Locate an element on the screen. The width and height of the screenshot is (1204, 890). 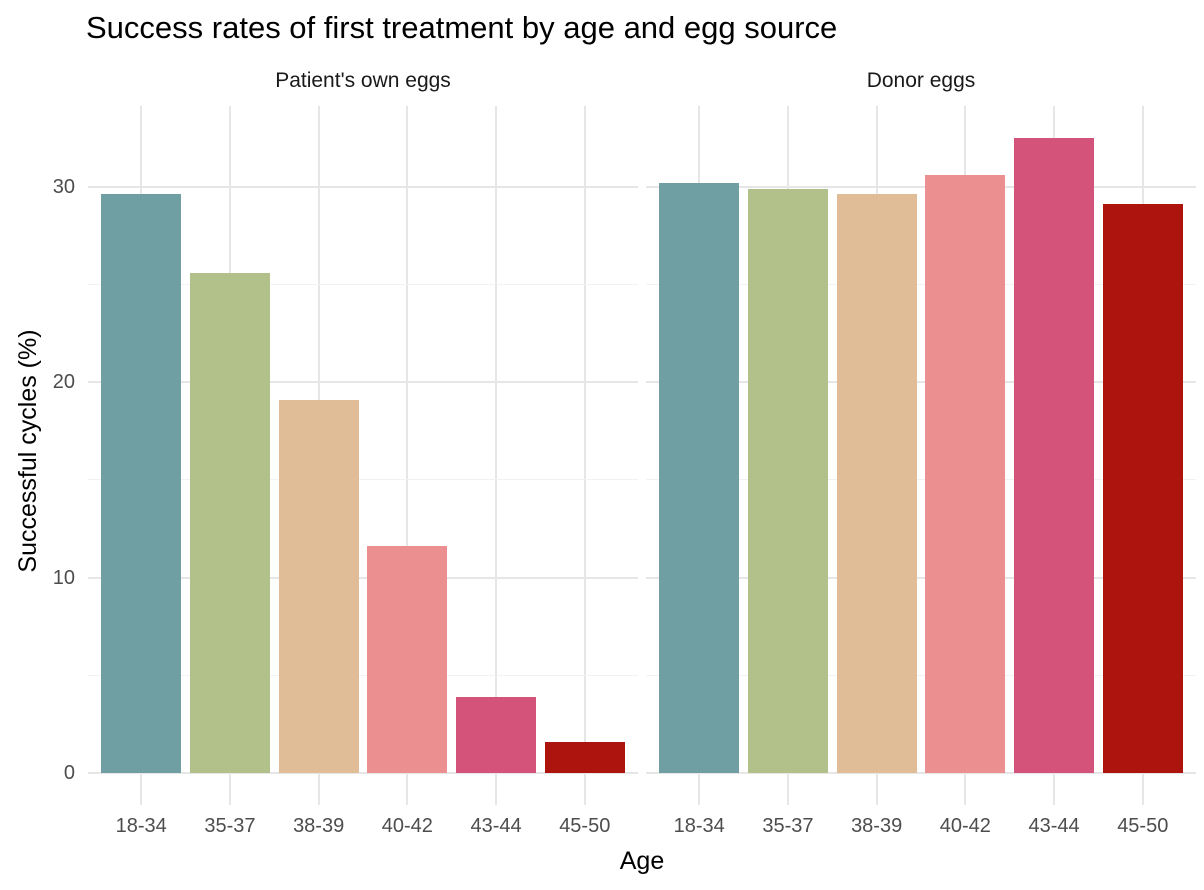
y-tick-label: 0 is located at coordinates (69, 773).